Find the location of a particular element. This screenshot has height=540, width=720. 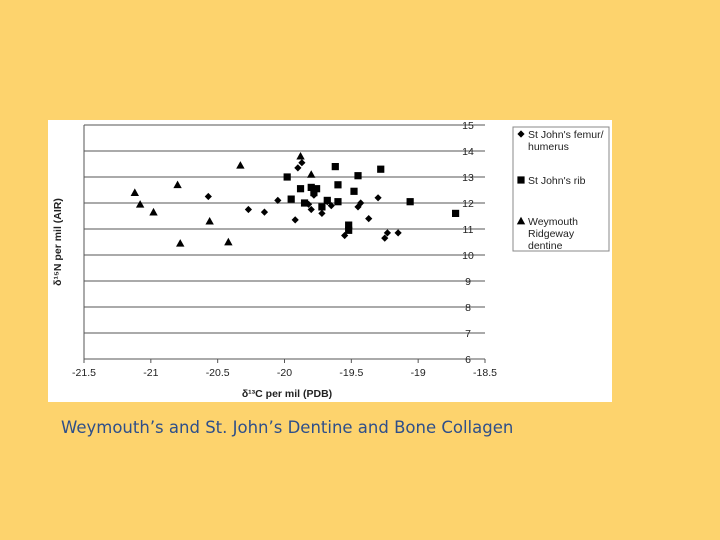

x-tick-label: -19 is located at coordinates (418, 373).